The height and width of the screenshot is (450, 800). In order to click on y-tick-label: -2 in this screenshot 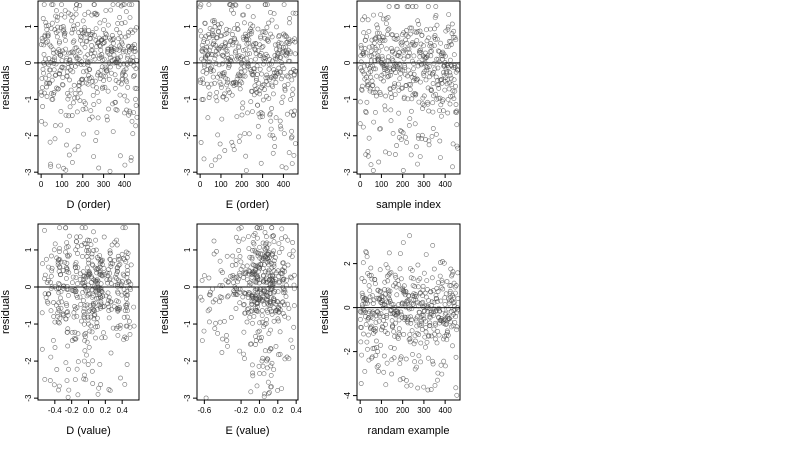, I will do `click(187, 361)`.